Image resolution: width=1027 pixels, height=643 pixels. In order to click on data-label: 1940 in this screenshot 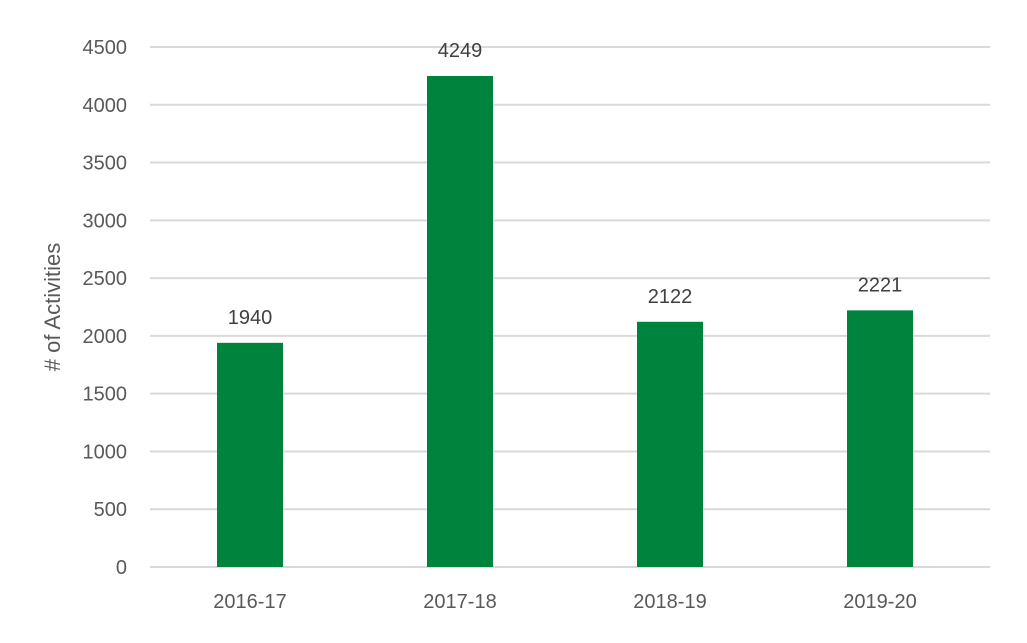, I will do `click(250, 318)`.